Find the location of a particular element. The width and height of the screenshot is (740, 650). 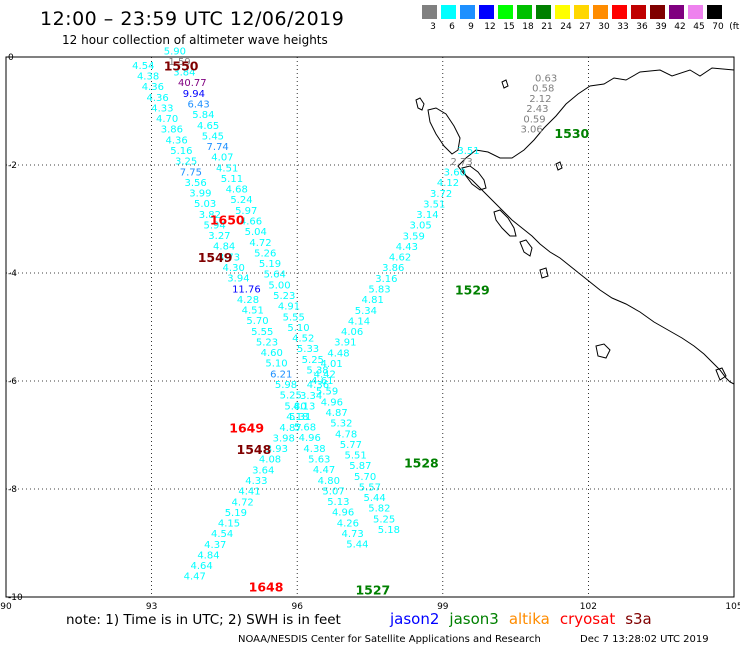

colorbar-label: 30 is located at coordinates (604, 27).